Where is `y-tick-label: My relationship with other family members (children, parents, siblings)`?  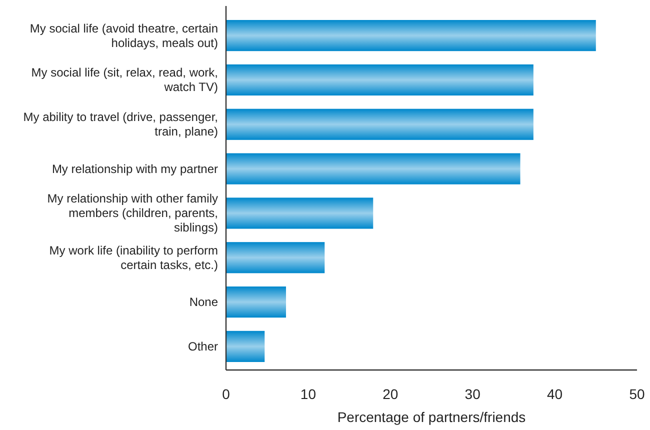
y-tick-label: My relationship with other family members (children, parents, siblings) is located at coordinates (132, 213).